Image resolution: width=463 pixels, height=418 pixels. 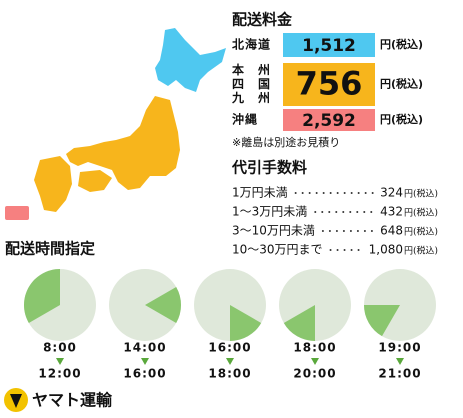 I want to click on region-label: 九州, so click(x=257, y=97).